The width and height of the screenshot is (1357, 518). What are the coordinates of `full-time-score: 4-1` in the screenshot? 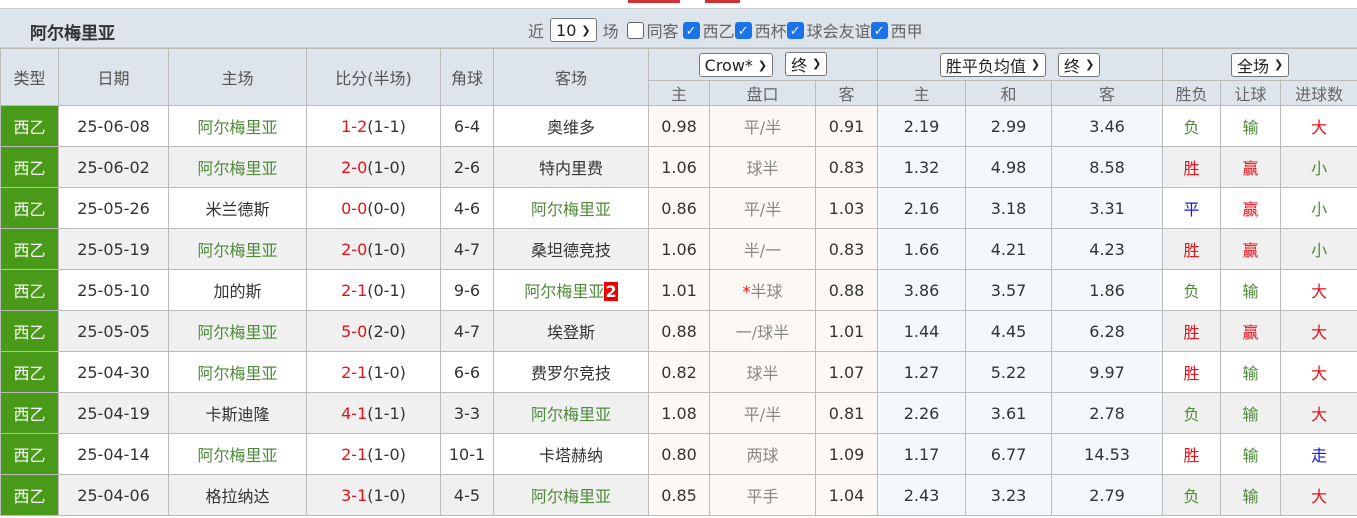 It's located at (354, 413).